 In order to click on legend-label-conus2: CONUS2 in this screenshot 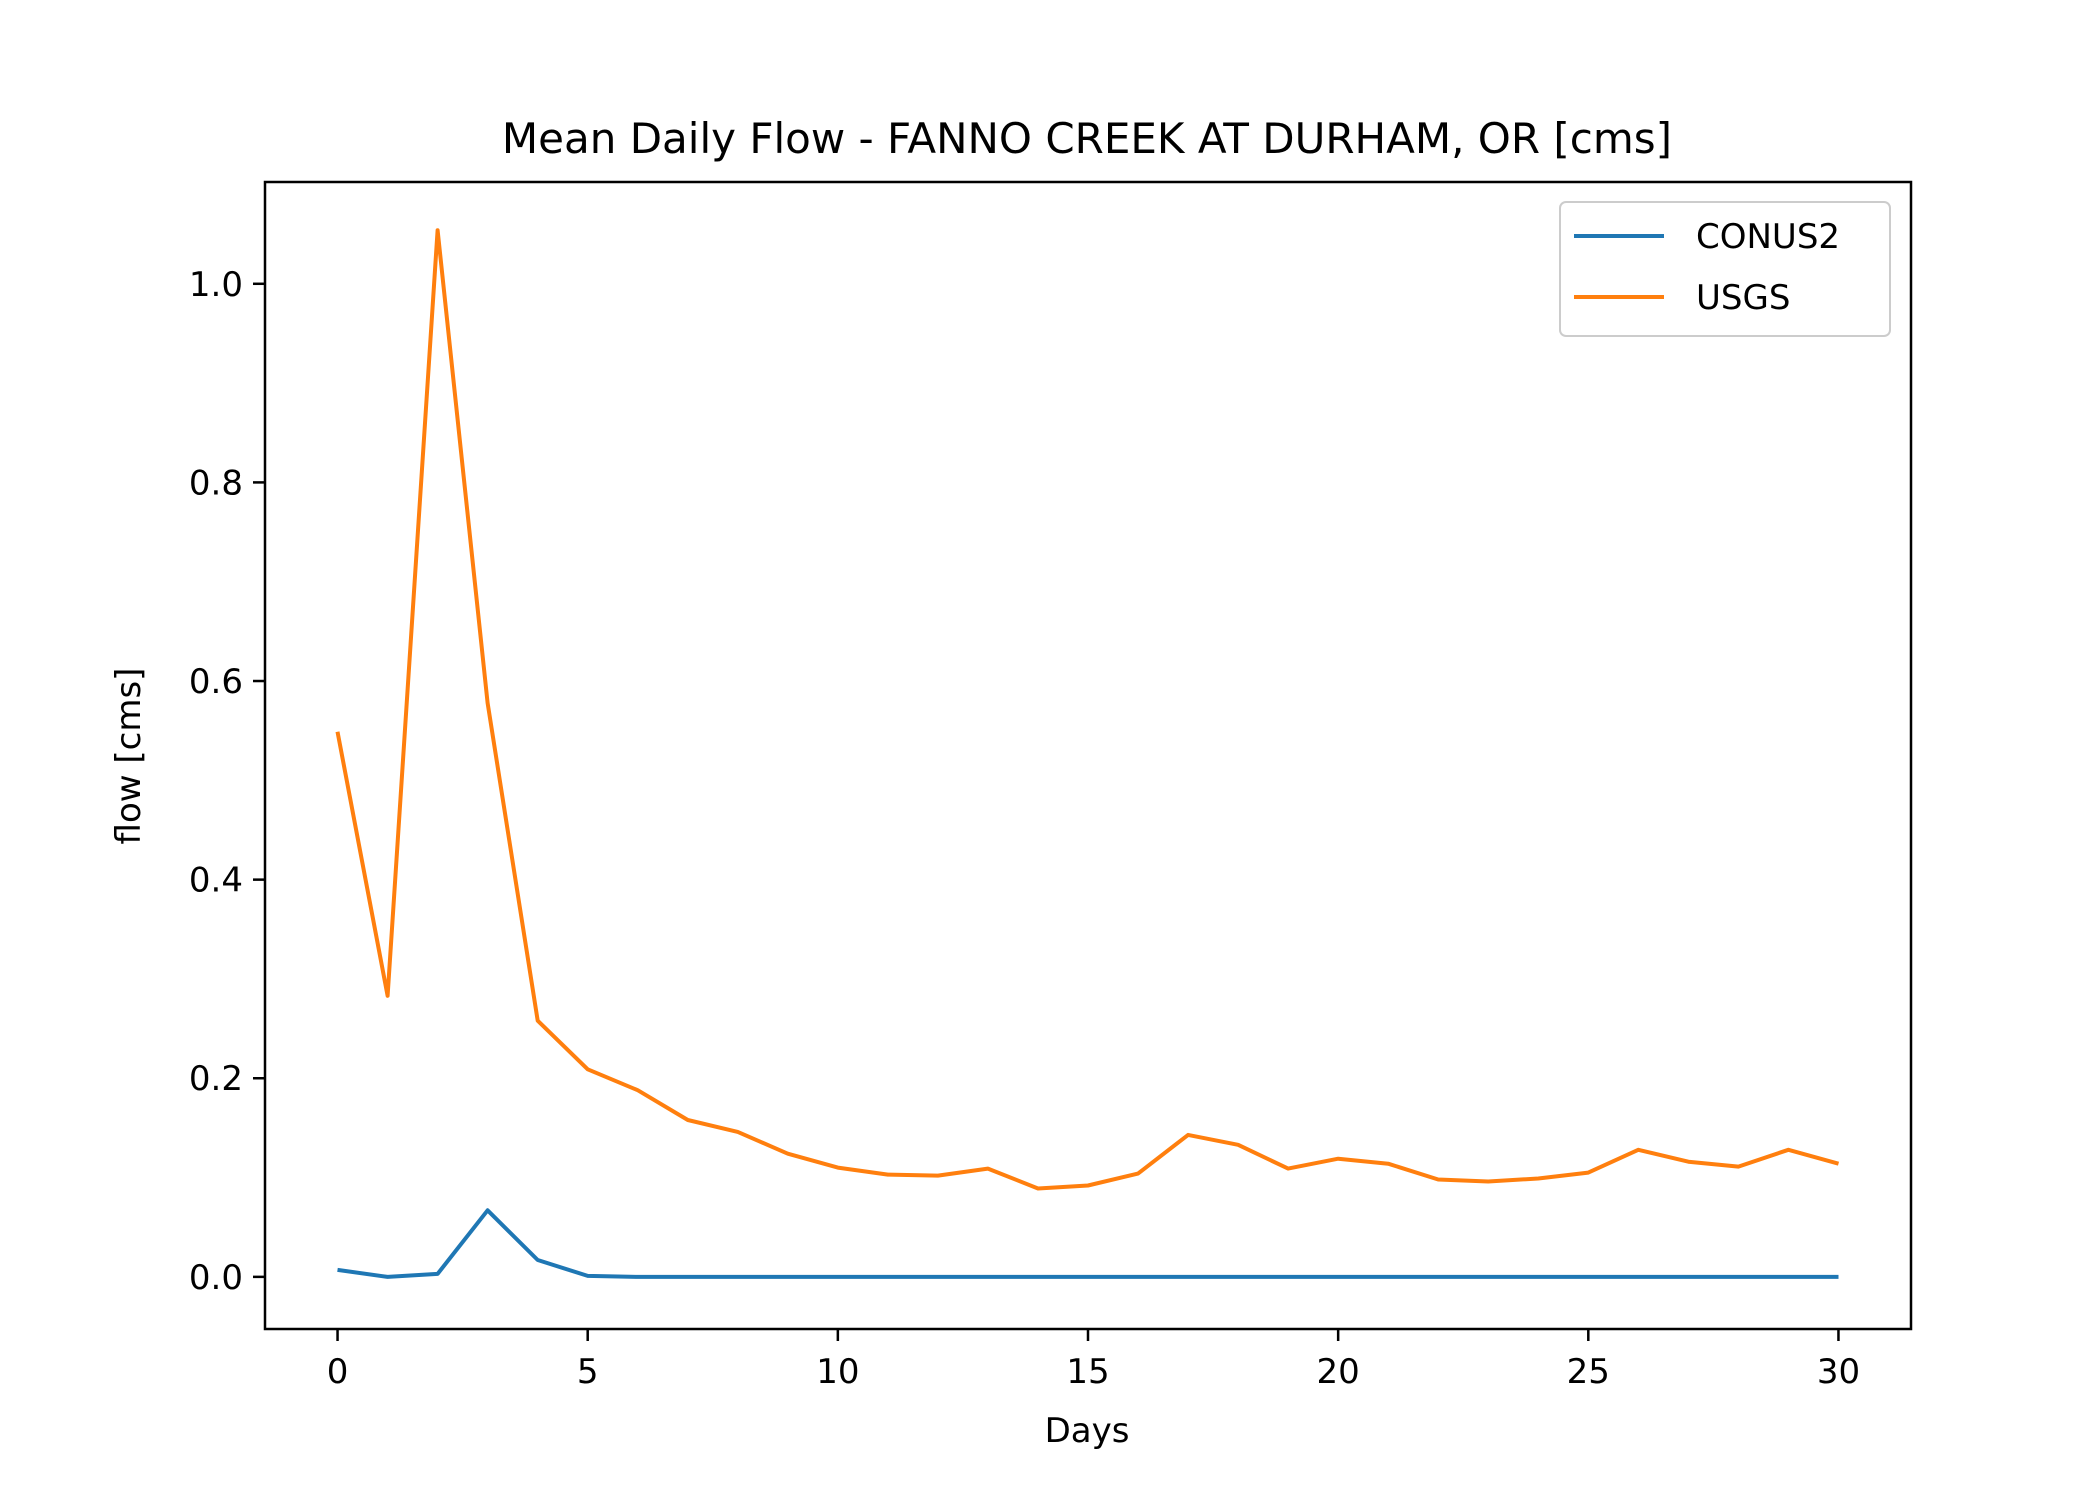, I will do `click(1768, 237)`.